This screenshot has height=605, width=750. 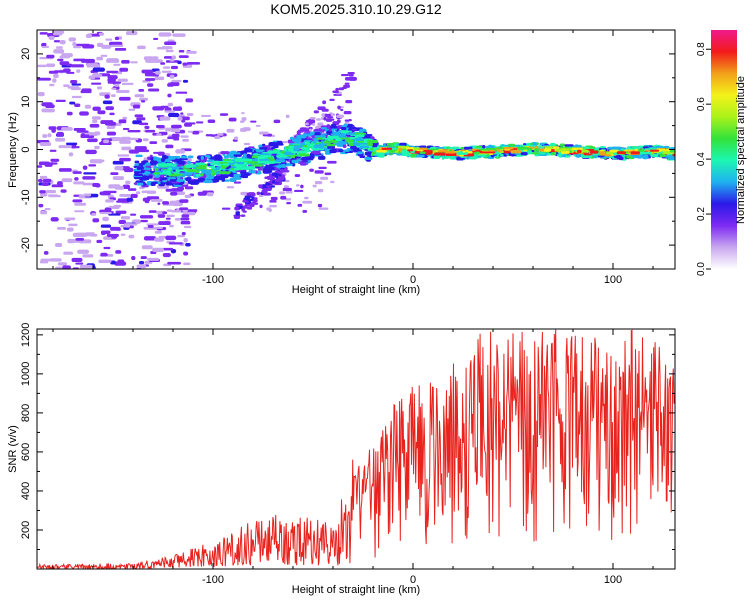 I want to click on spectrogram-xtick-label: 100, so click(x=613, y=280).